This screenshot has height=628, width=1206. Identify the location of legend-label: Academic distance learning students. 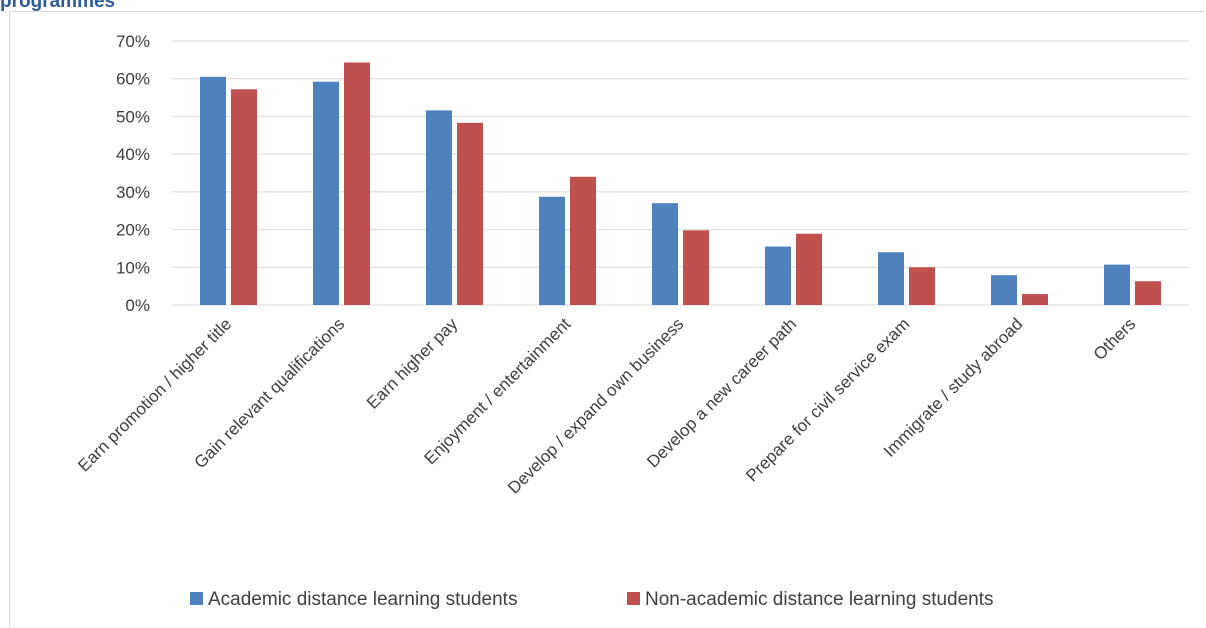
(362, 599).